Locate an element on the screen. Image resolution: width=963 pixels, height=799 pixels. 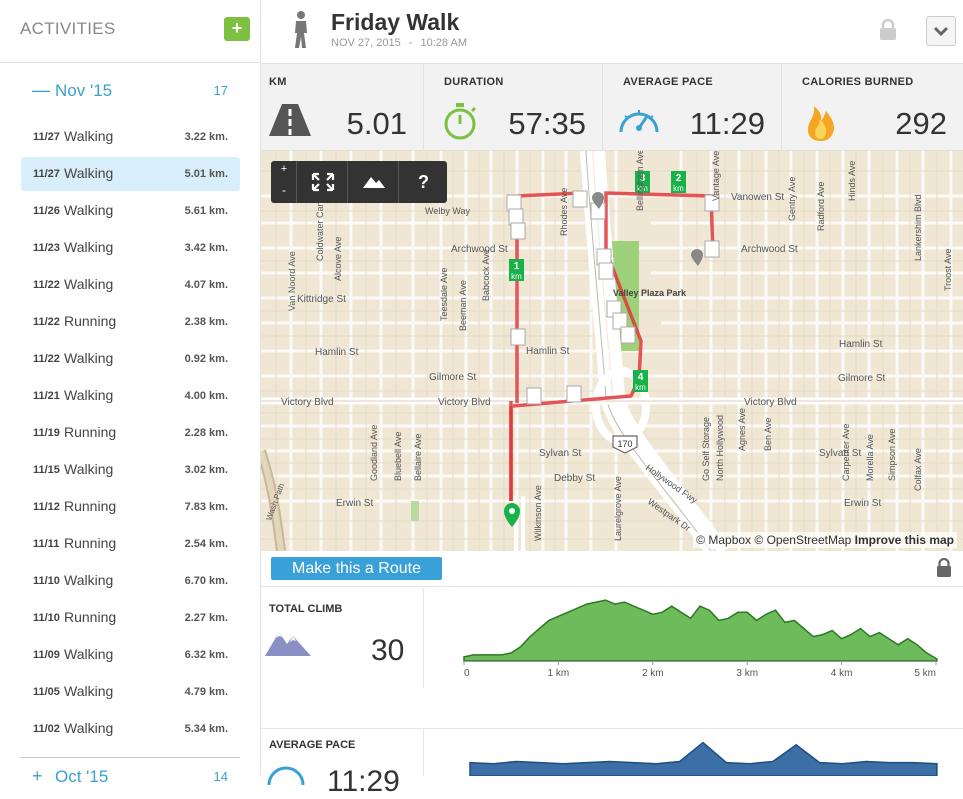
activity-list-item: 11/15 Walking 3.02 km. is located at coordinates (130, 470).